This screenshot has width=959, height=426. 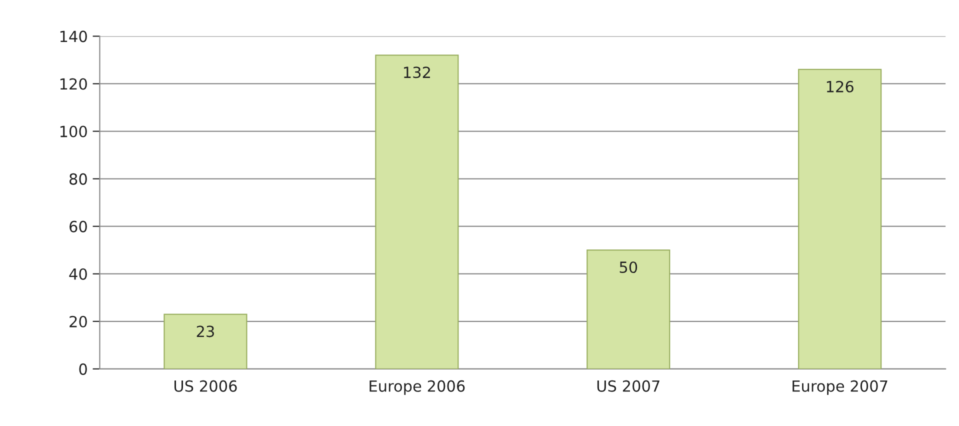 What do you see at coordinates (78, 226) in the screenshot?
I see `y-tick-label: 60` at bounding box center [78, 226].